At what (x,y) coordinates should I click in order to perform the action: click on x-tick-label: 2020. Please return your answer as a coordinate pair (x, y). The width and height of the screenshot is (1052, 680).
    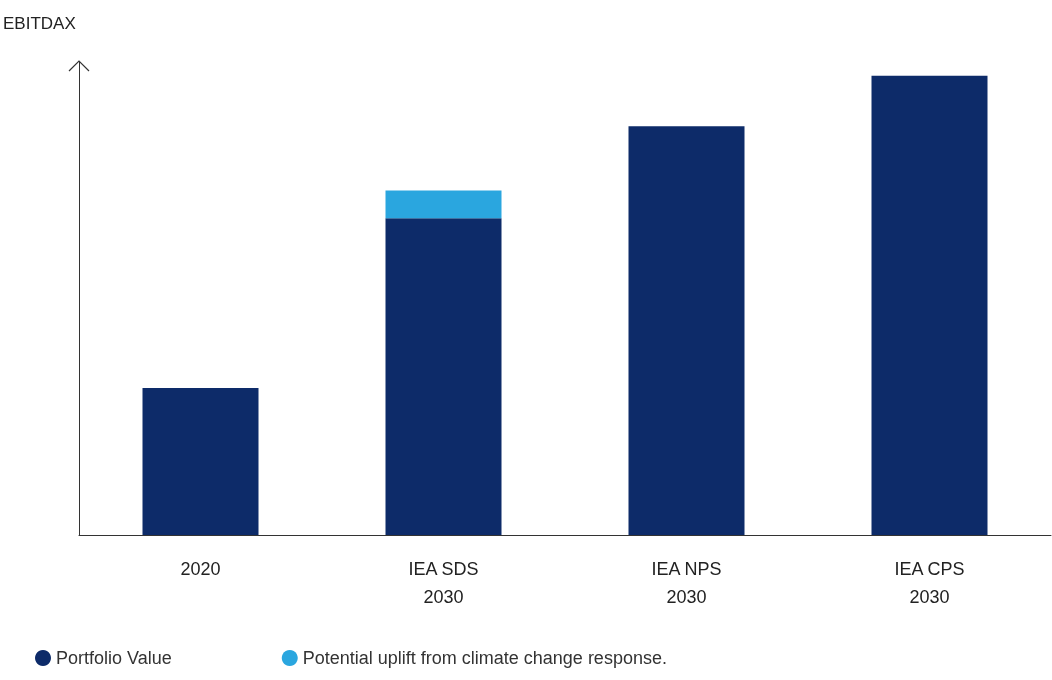
    Looking at the image, I should click on (200, 569).